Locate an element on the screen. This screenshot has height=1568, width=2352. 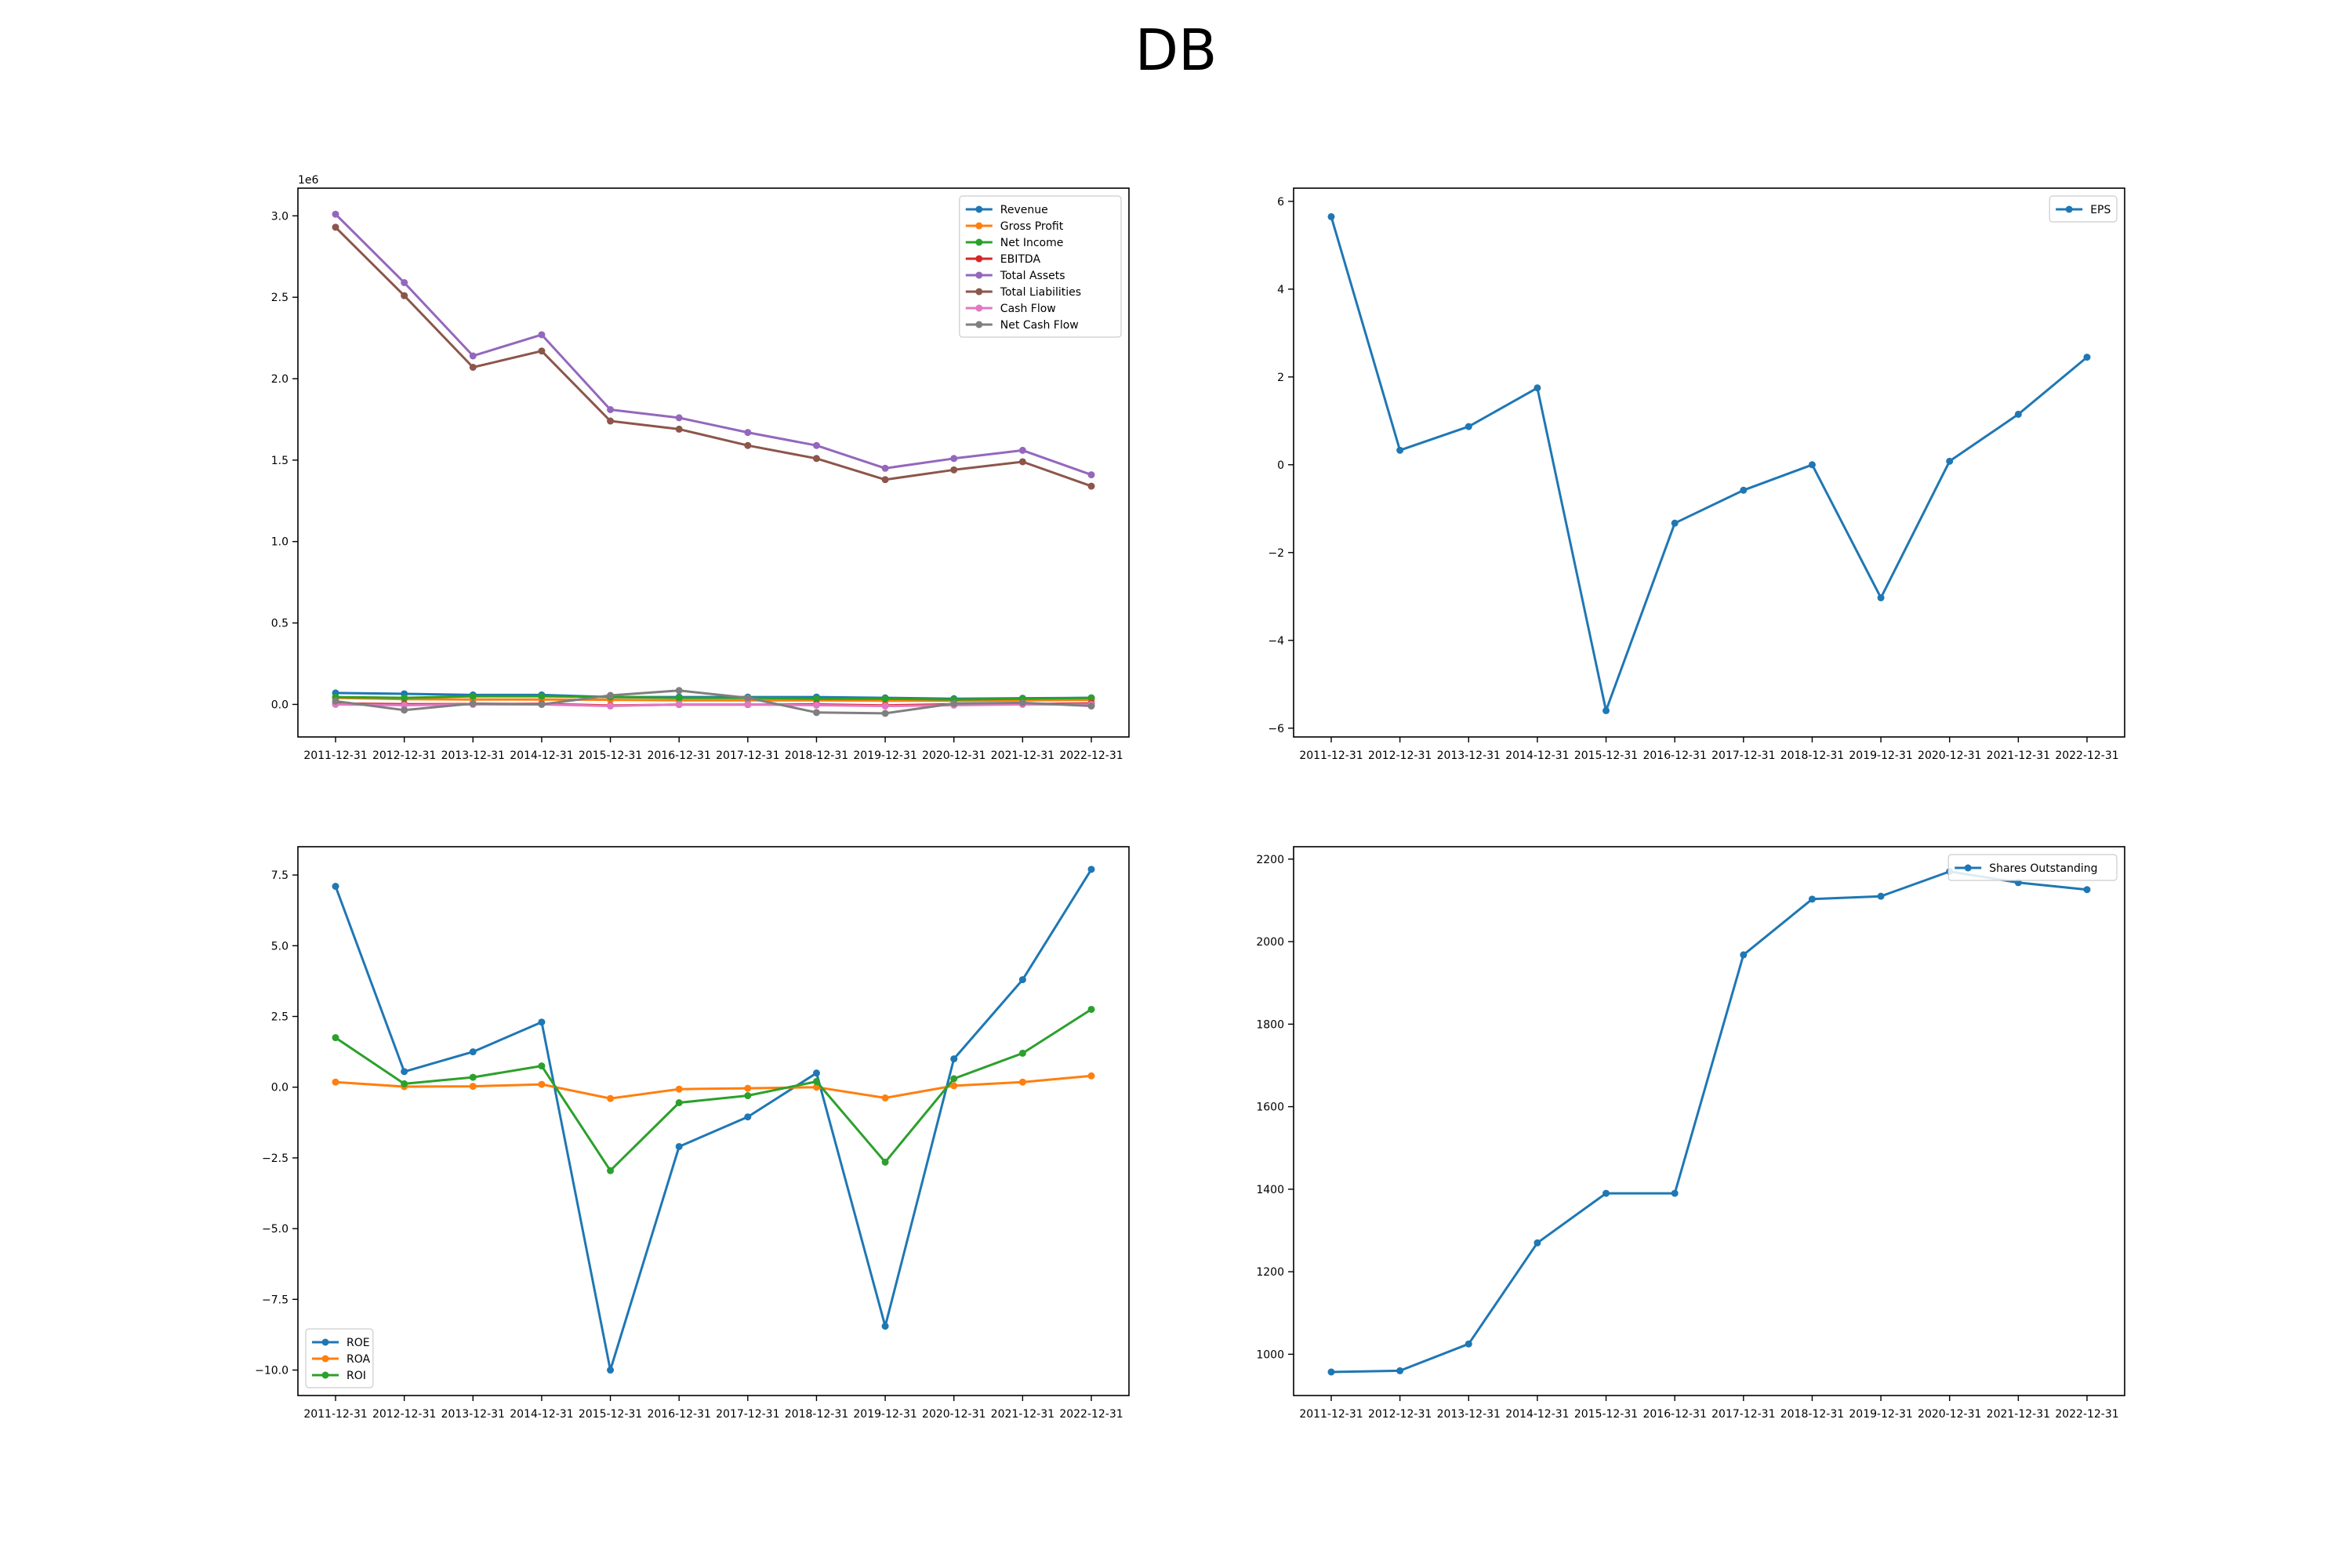
y-tick-label: 6 is located at coordinates (1280, 202).